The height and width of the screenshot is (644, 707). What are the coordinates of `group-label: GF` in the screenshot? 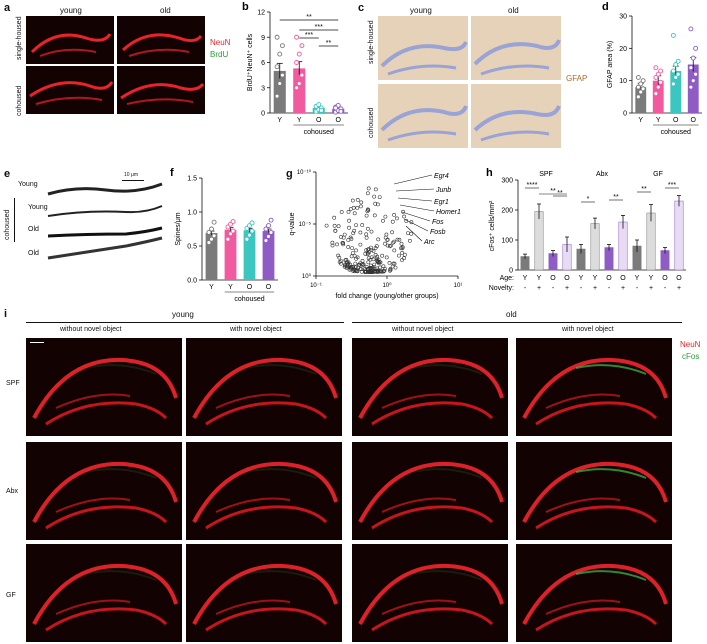 It's located at (658, 174).